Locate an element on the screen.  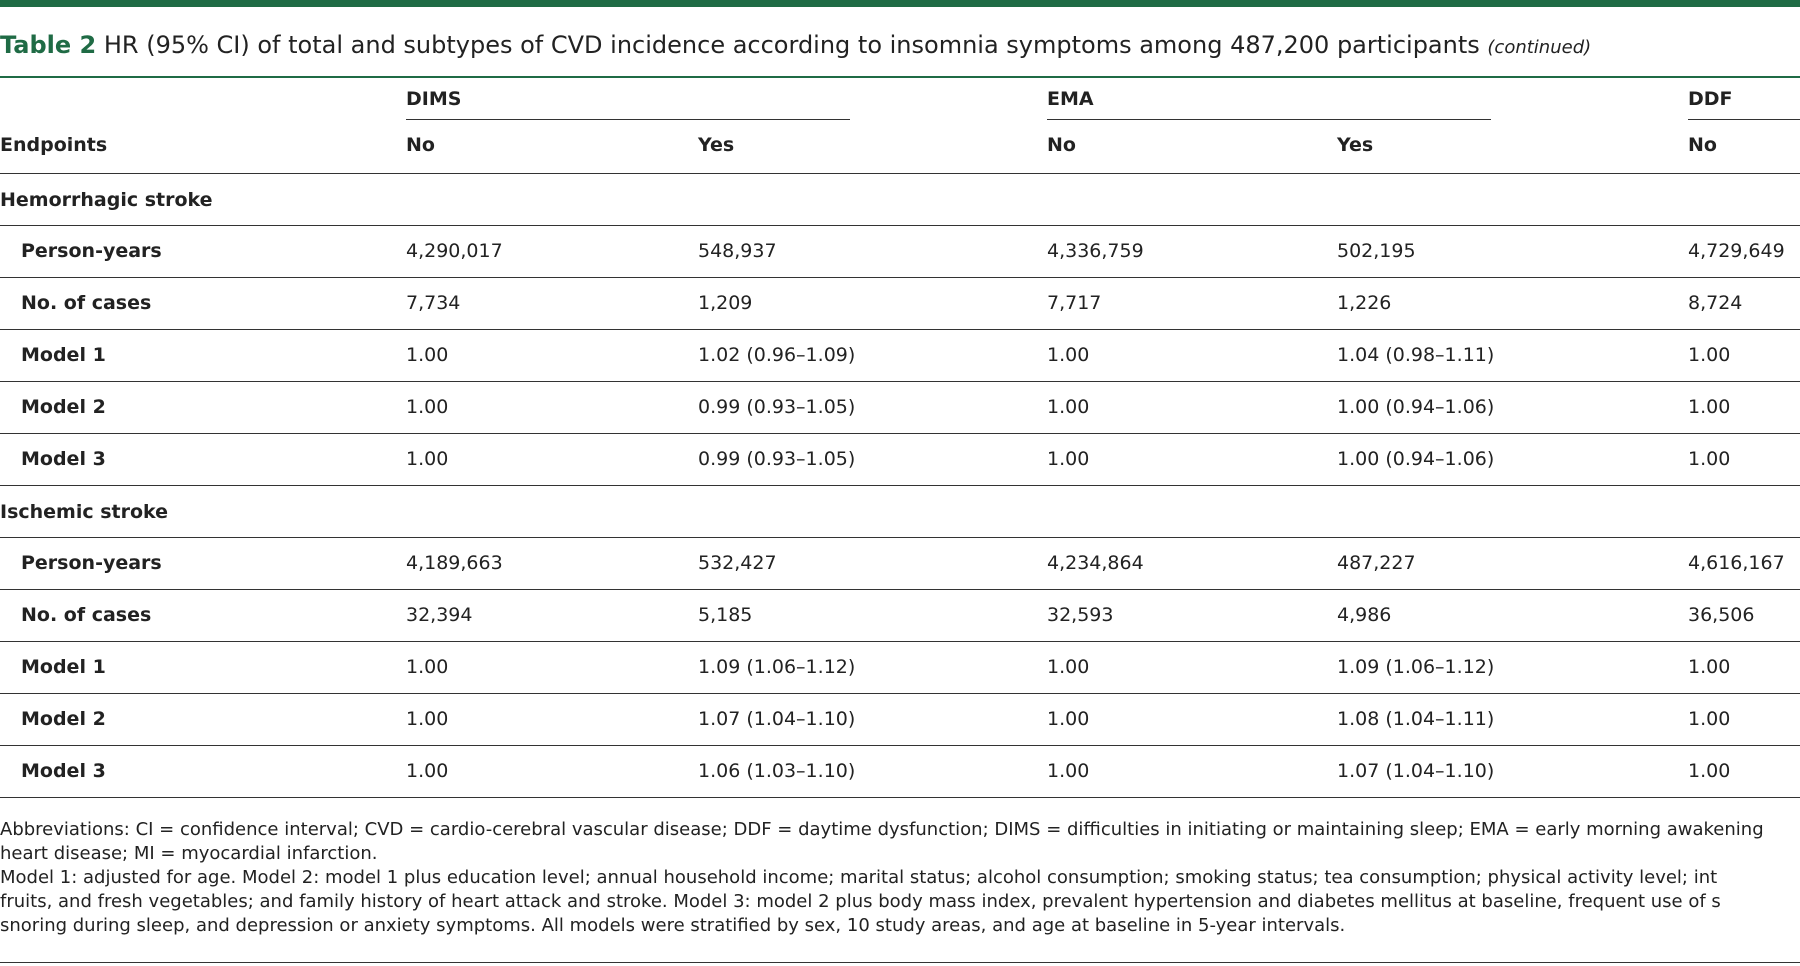
cell: 4,336,759 is located at coordinates (1095, 251).